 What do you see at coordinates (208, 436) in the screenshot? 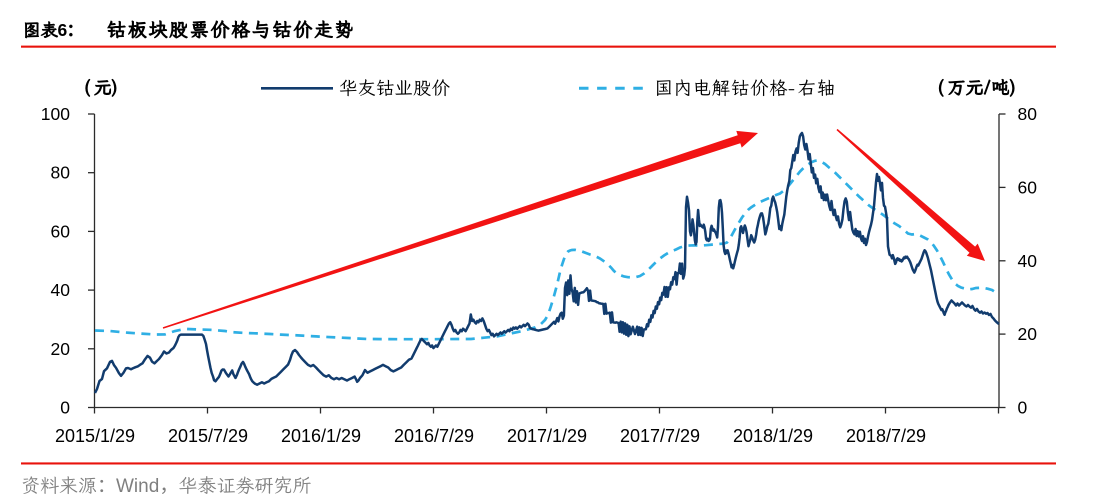
I see `svg-text: 2015/7/29` at bounding box center [208, 436].